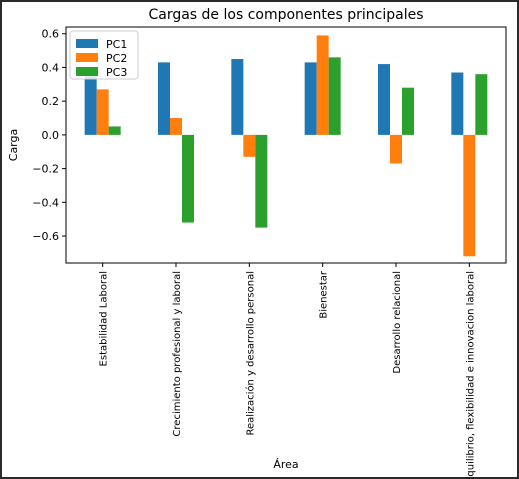  I want to click on y-tick-label: 0.2, so click(51, 101).